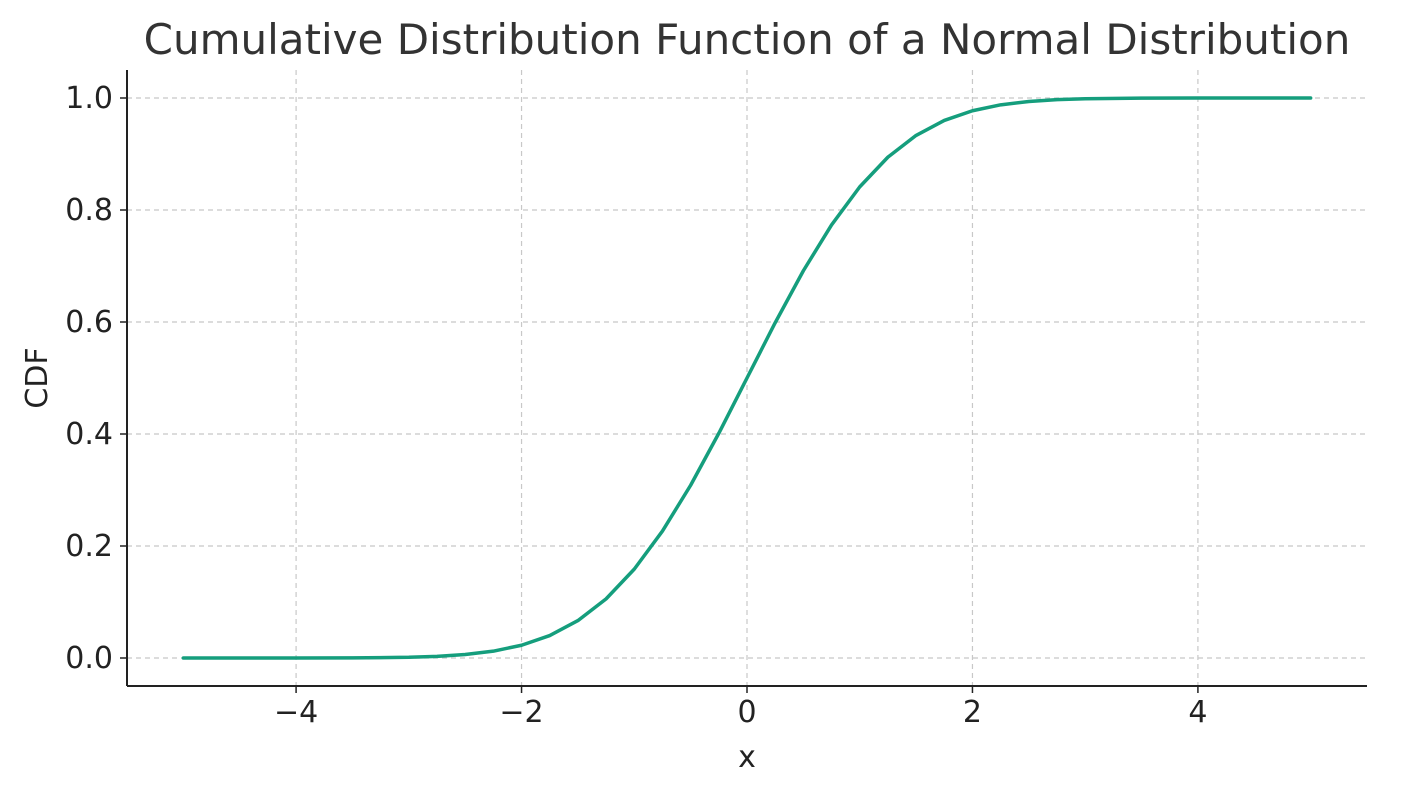  Describe the element at coordinates (89, 98) in the screenshot. I see `y-tick-label-5: 1.0` at that location.